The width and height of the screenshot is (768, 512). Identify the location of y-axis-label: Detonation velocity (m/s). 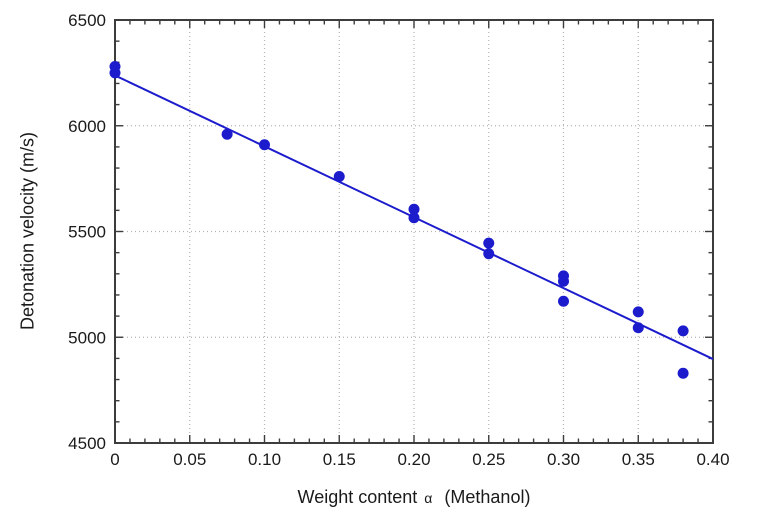
(27, 231).